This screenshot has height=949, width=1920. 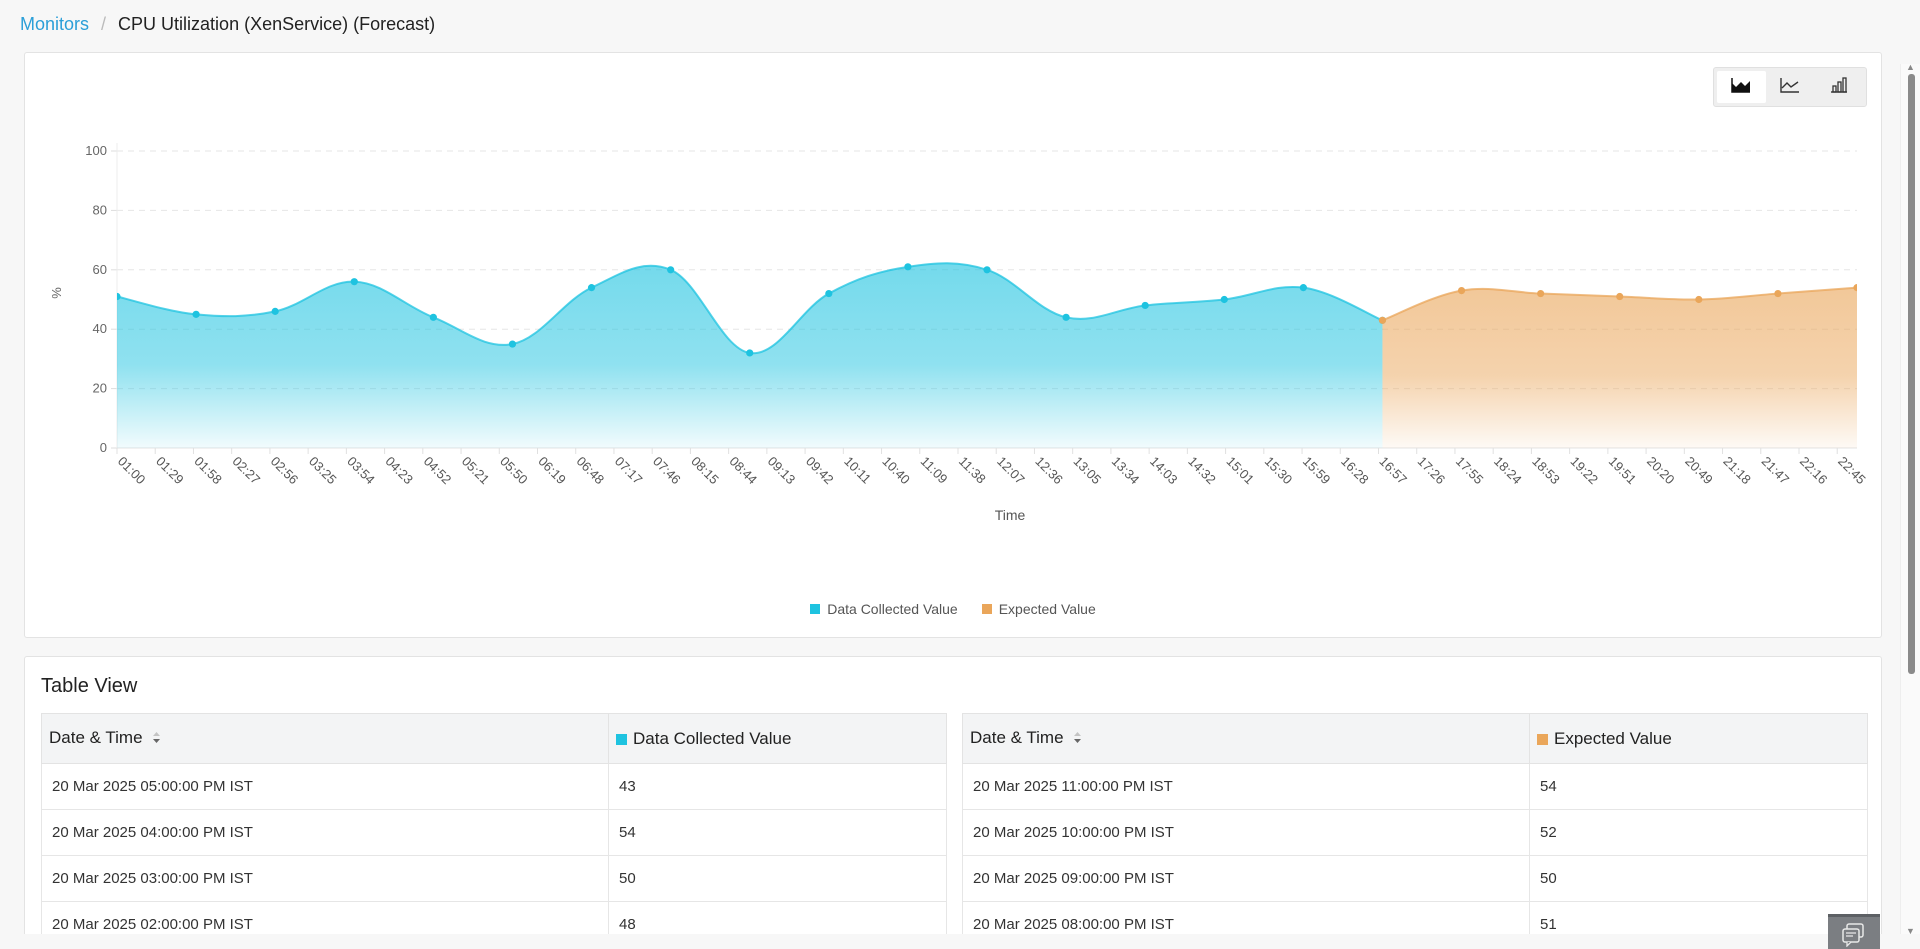 I want to click on cell-datetime: 20 Mar 2025 04:00:00 PM IST, so click(x=325, y=832).